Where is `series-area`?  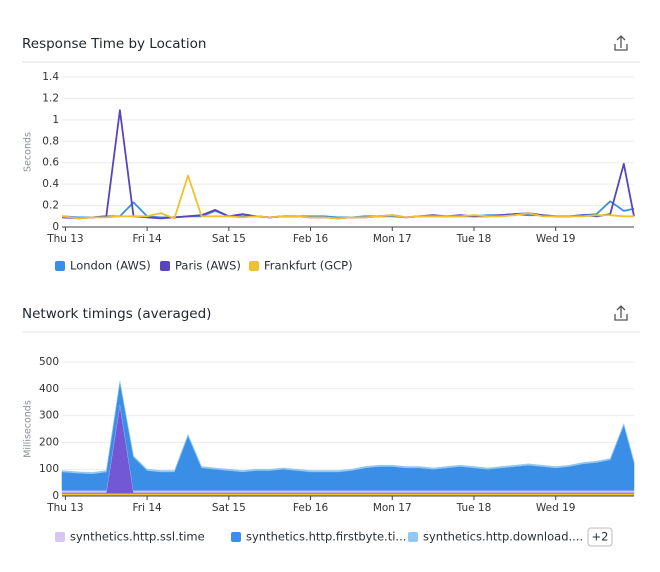 series-area is located at coordinates (348, 427).